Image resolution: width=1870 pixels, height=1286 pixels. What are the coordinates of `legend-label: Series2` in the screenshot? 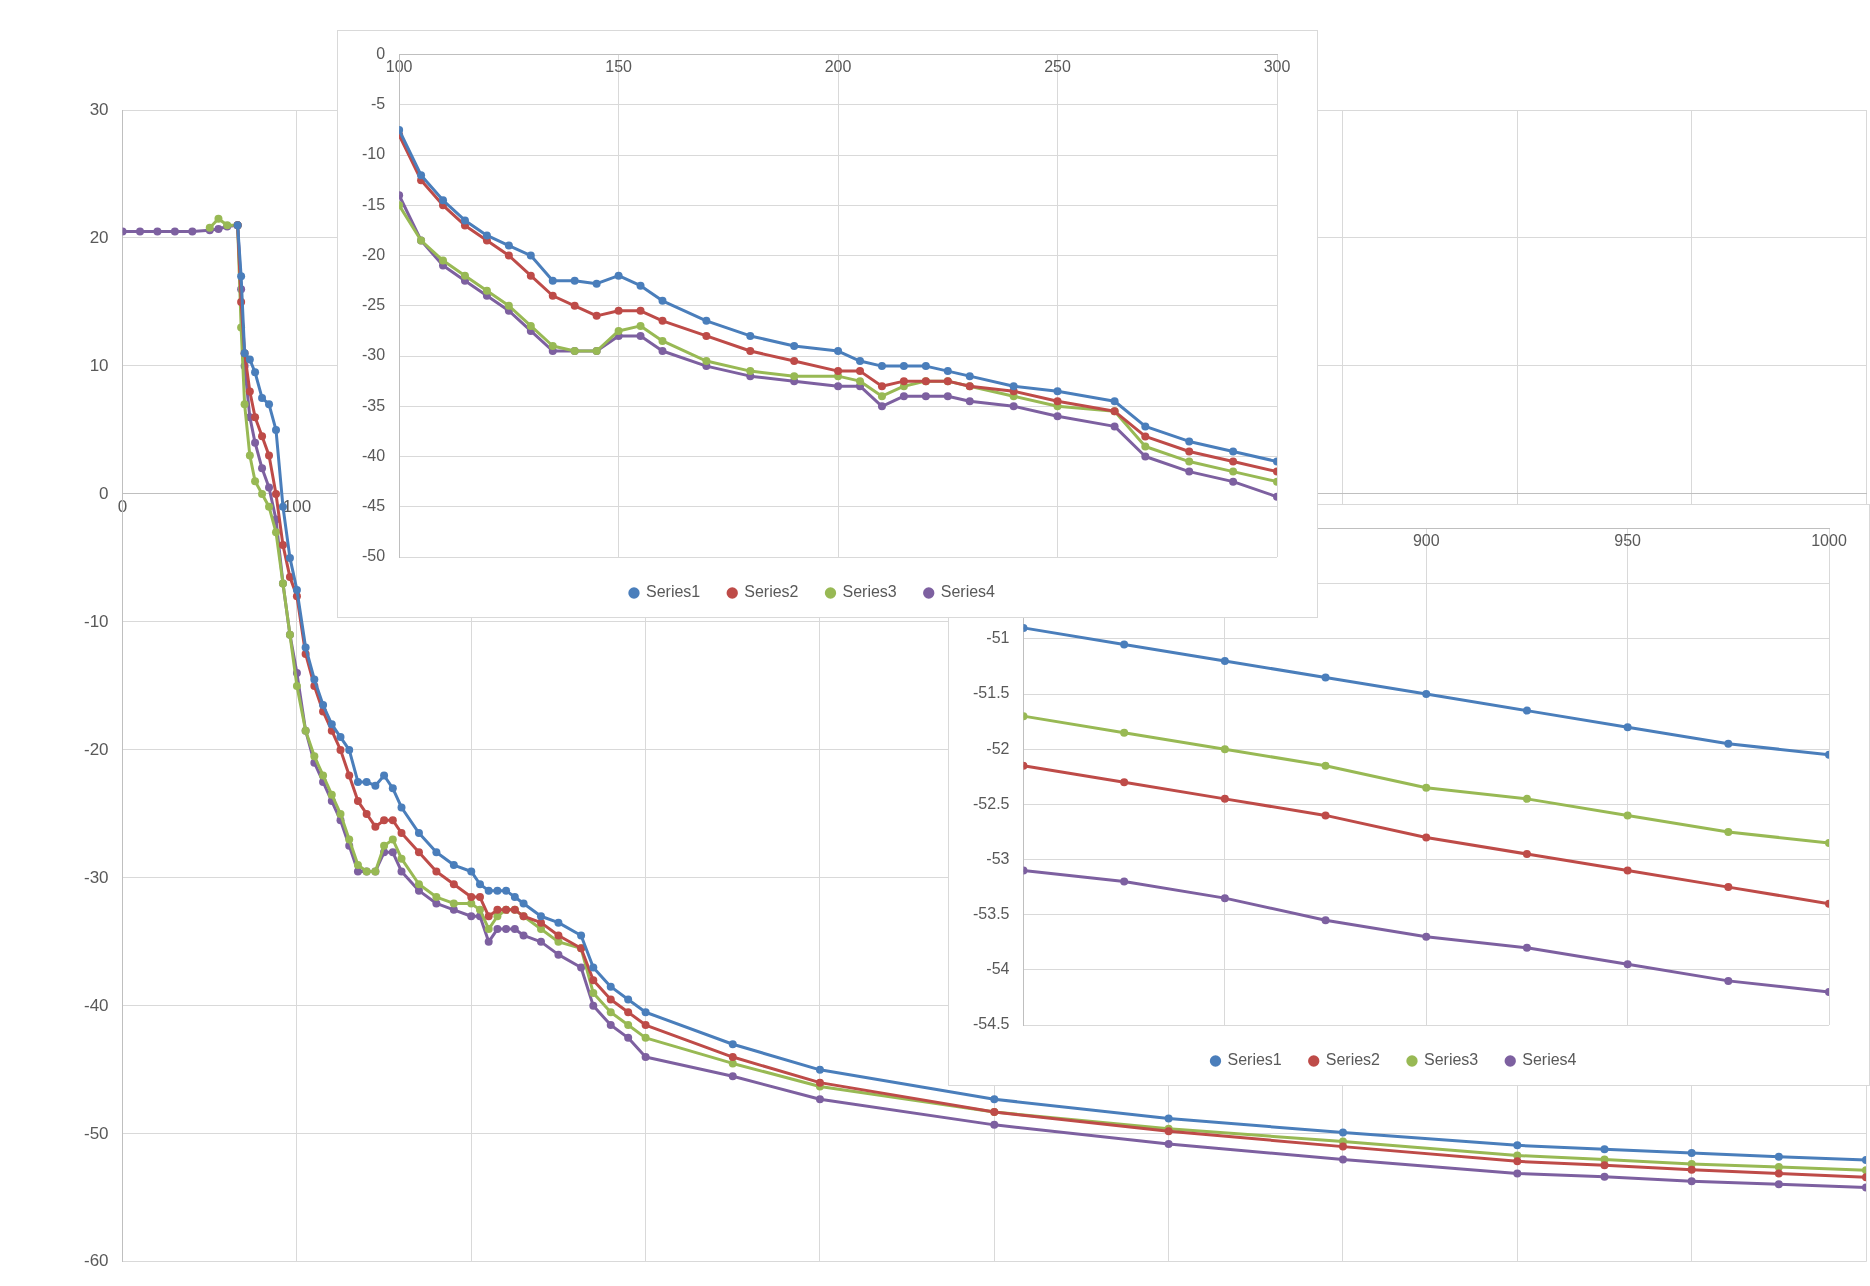 It's located at (771, 592).